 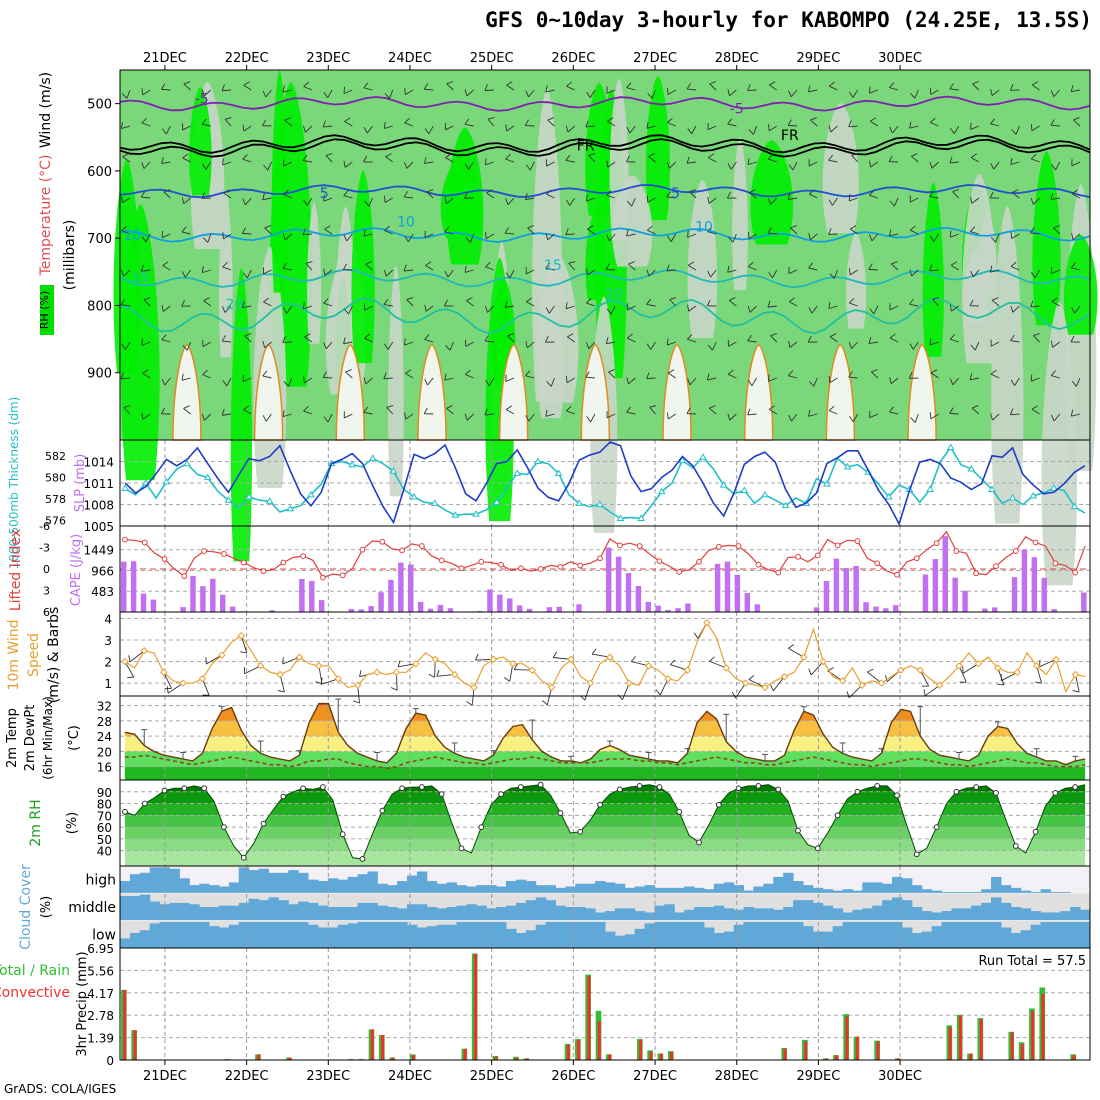 What do you see at coordinates (104, 737) in the screenshot?
I see `temperature-tick-label: 24` at bounding box center [104, 737].